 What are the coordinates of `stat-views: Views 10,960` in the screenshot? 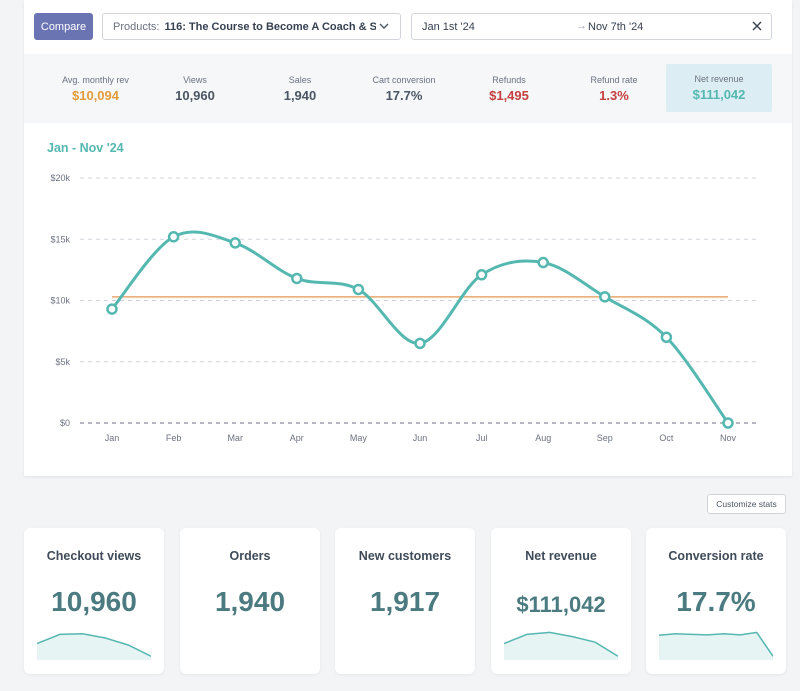 It's located at (195, 88).